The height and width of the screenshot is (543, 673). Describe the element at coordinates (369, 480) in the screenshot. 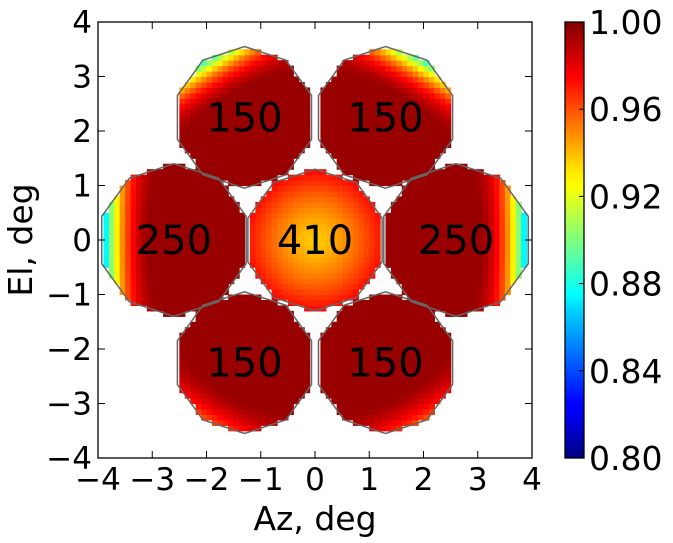

I see `x-tick-label: 1` at that location.